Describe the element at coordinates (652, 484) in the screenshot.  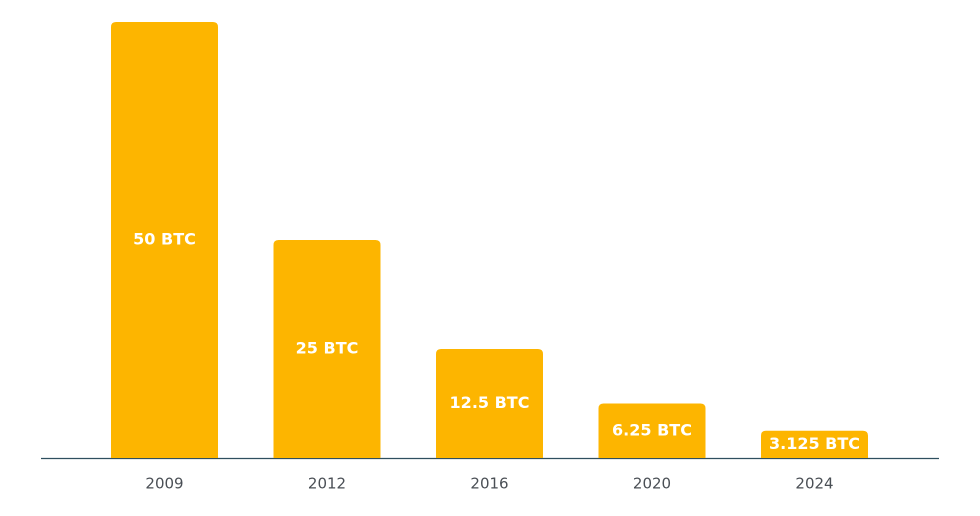
I see `x-tick-label: 2020` at that location.